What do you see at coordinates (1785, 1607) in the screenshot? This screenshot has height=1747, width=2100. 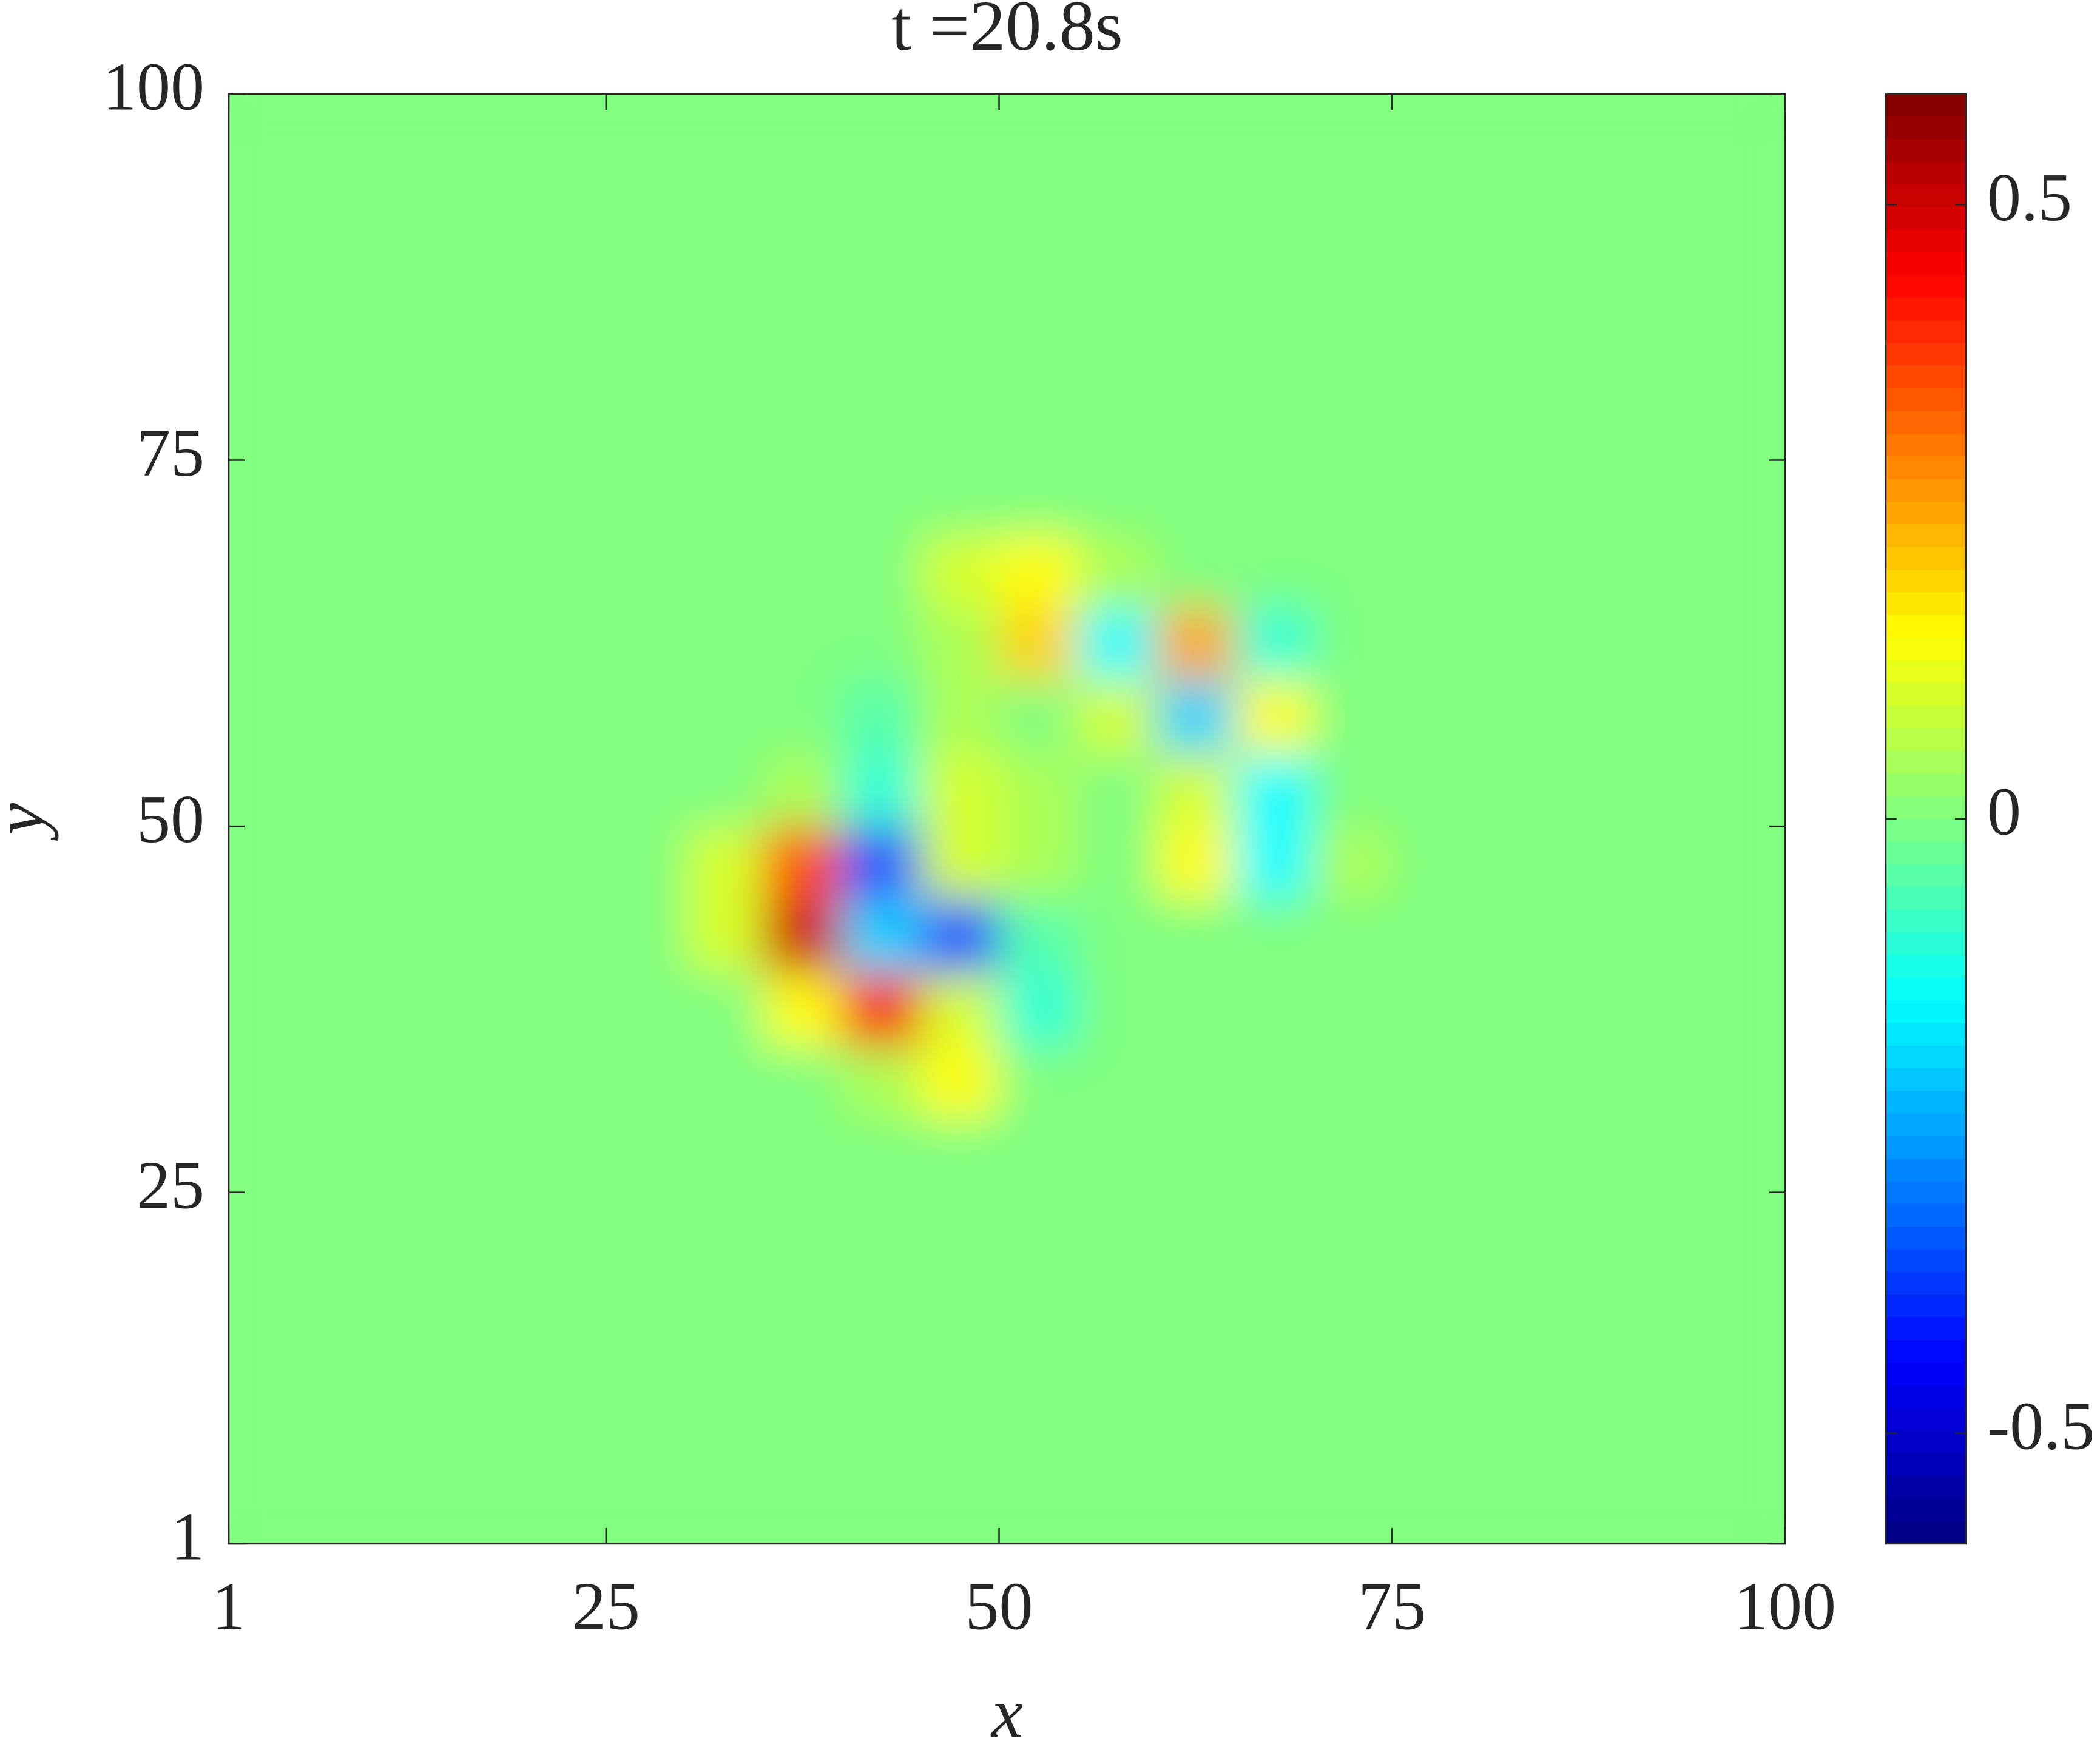 I see `x-tick-label: 100` at bounding box center [1785, 1607].